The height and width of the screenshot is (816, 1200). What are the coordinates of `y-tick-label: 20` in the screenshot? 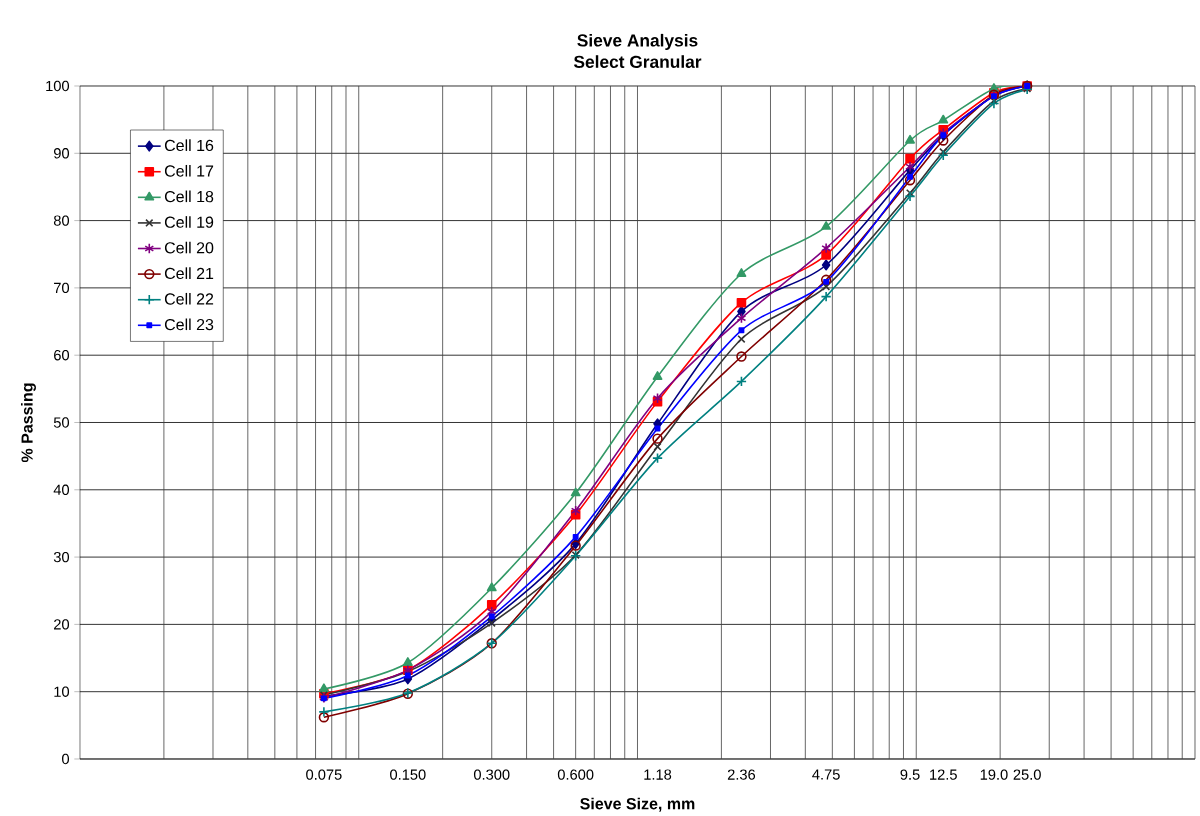 It's located at (62, 624).